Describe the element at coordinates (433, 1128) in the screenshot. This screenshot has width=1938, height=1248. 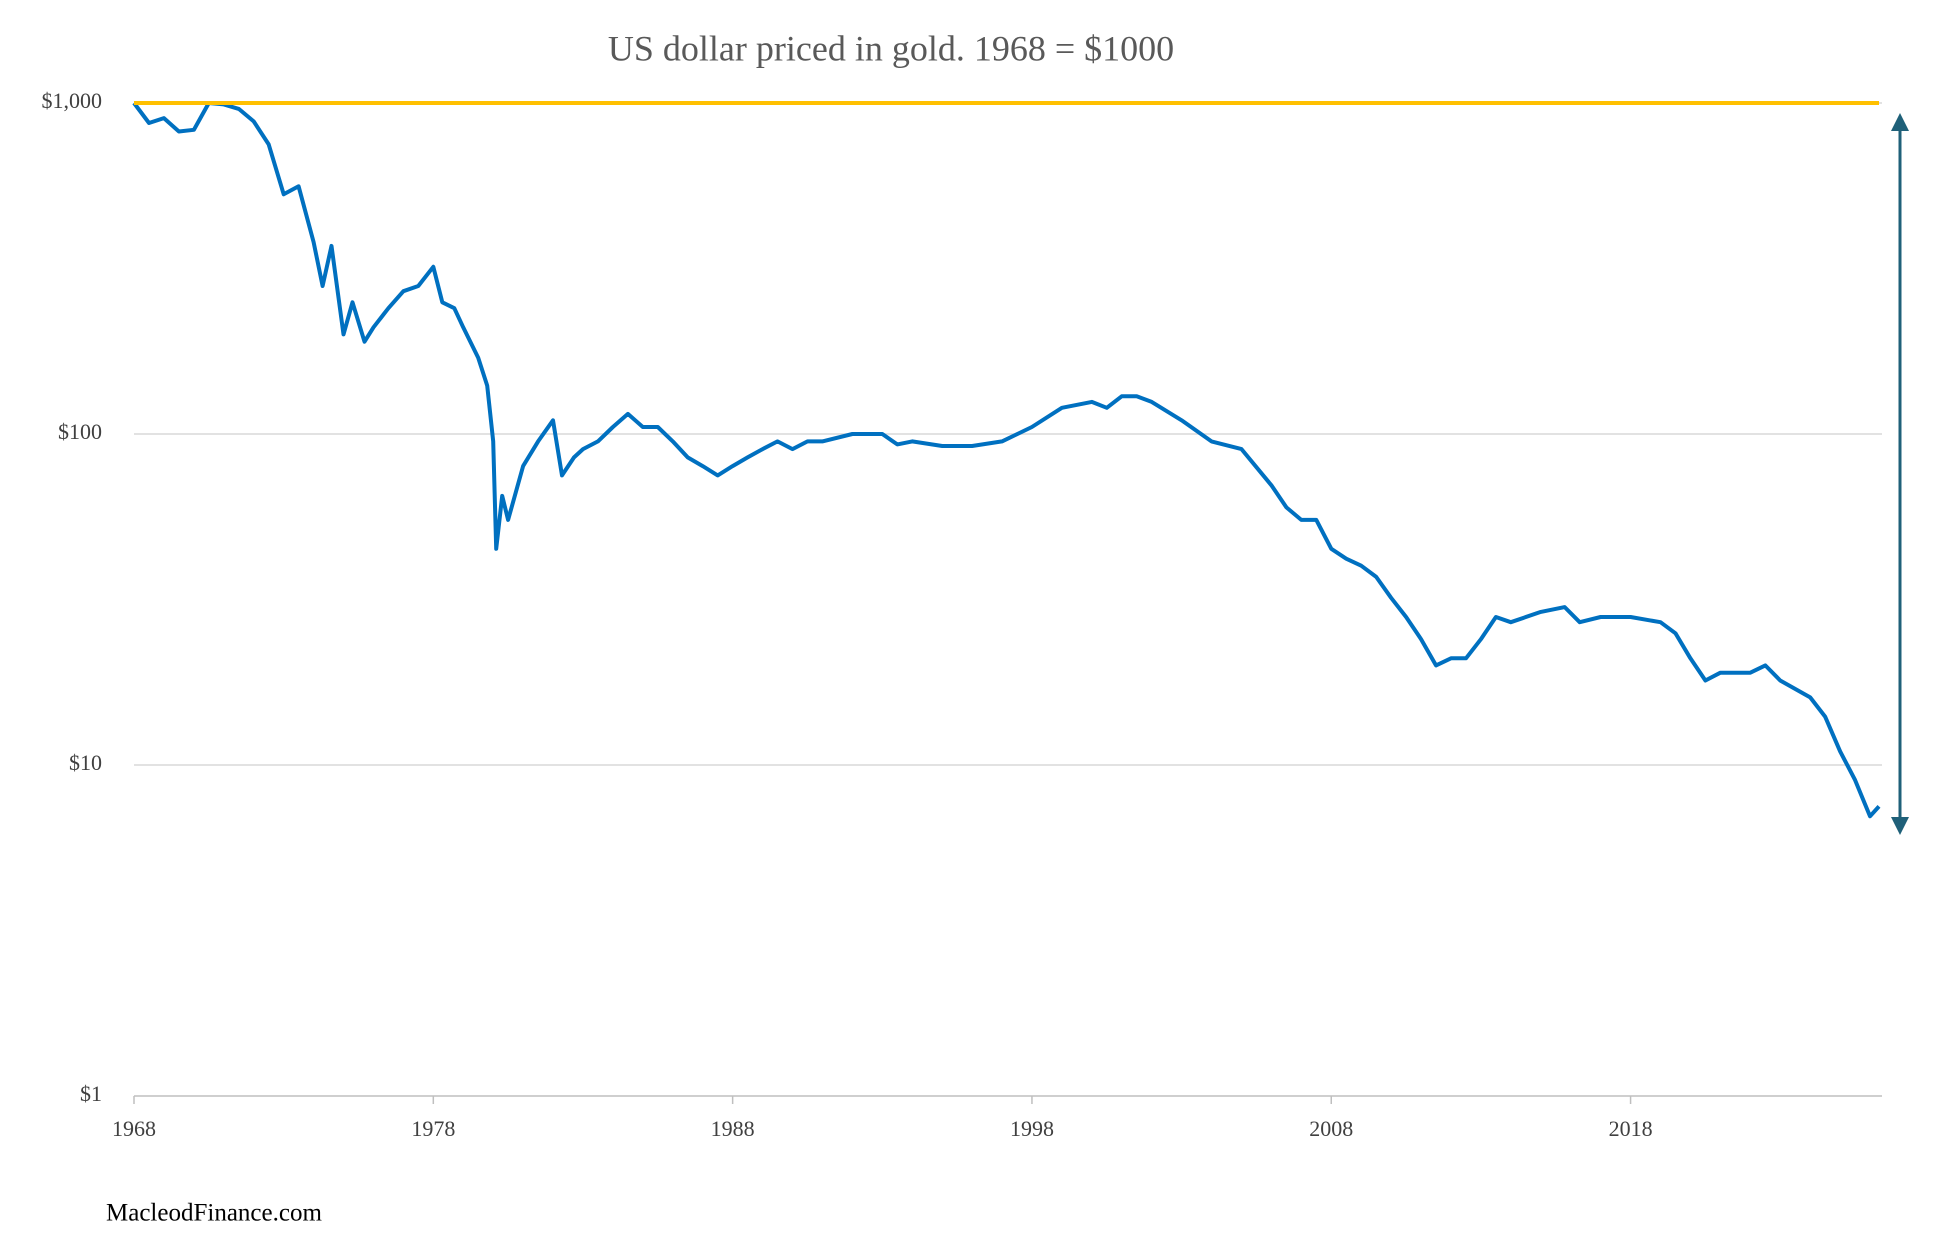
I see `x-tick-label: 1978` at that location.